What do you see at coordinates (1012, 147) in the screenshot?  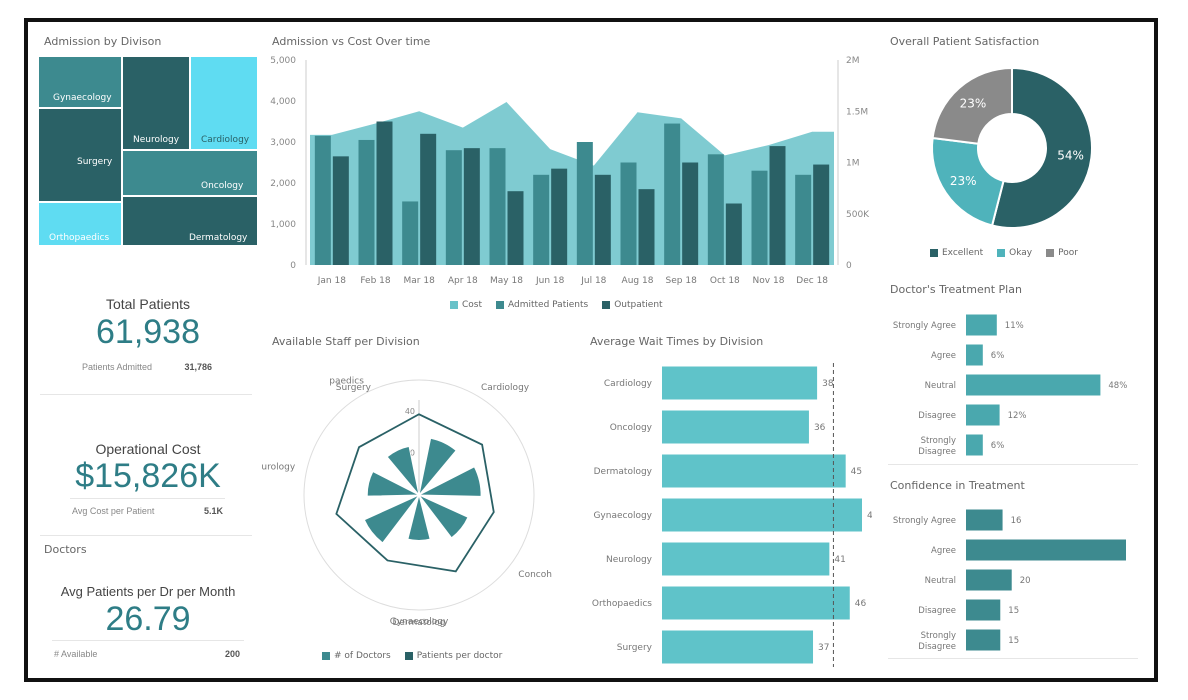 I see `satisfaction-donut: 54% 23% 23%` at bounding box center [1012, 147].